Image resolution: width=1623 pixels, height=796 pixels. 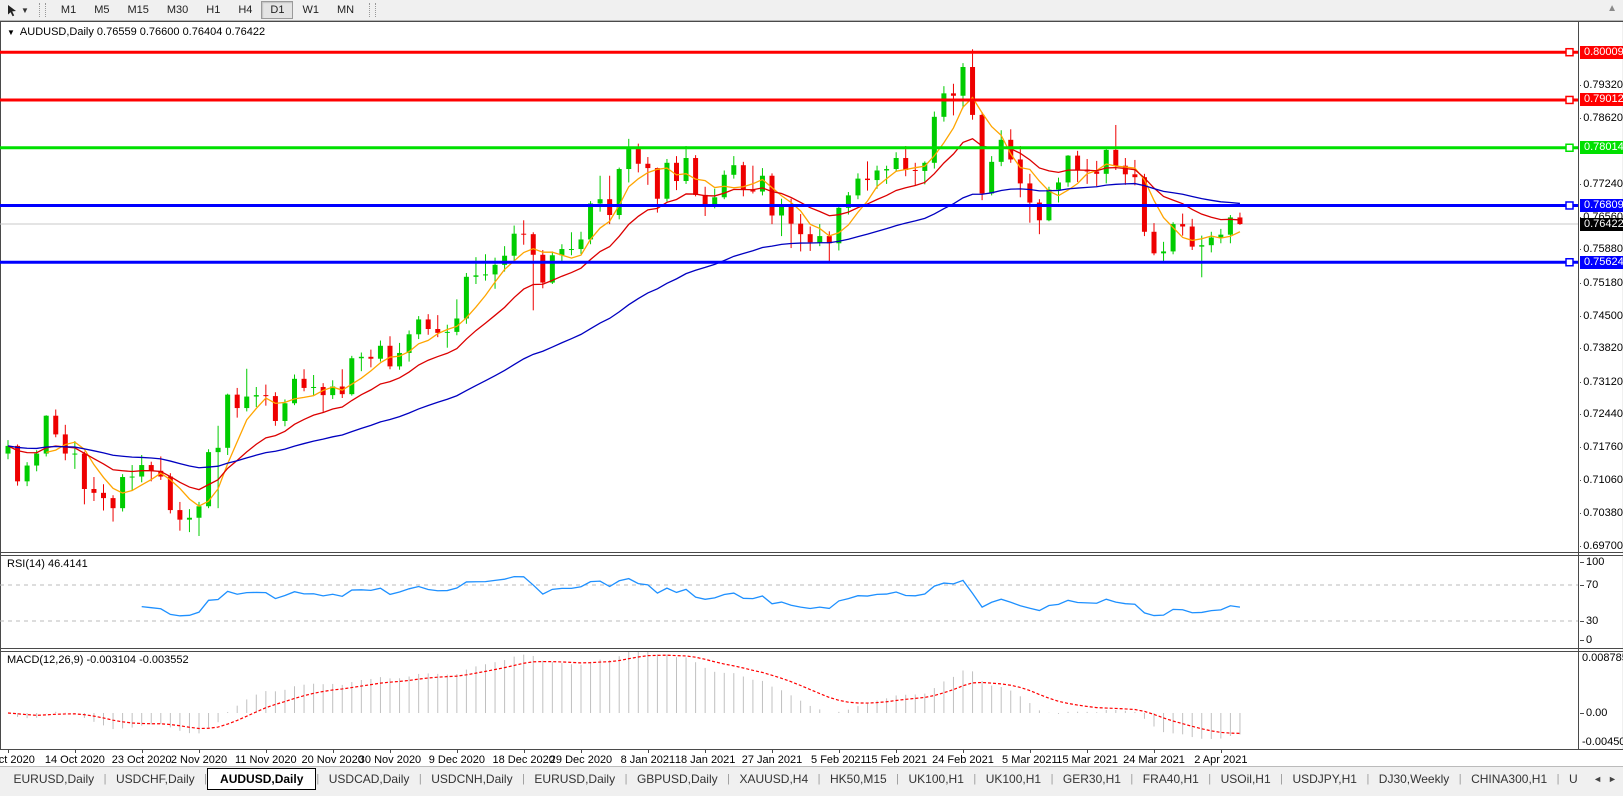 I want to click on chart-objects-caret: ▼, so click(x=11, y=32).